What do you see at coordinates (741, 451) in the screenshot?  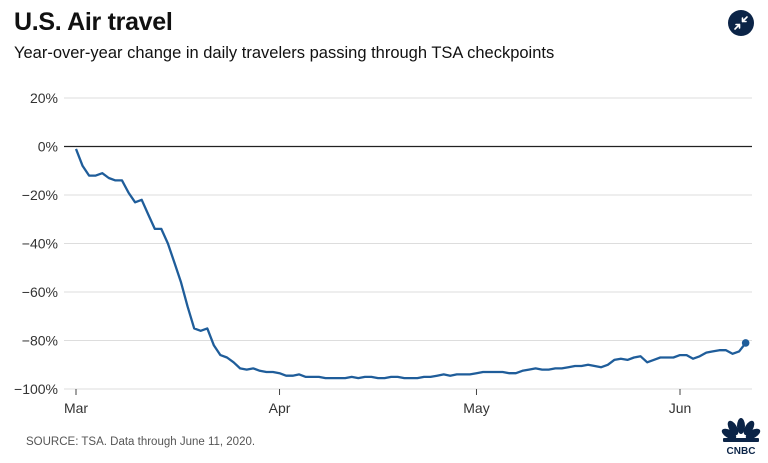 I see `logo-text: CNBC` at bounding box center [741, 451].